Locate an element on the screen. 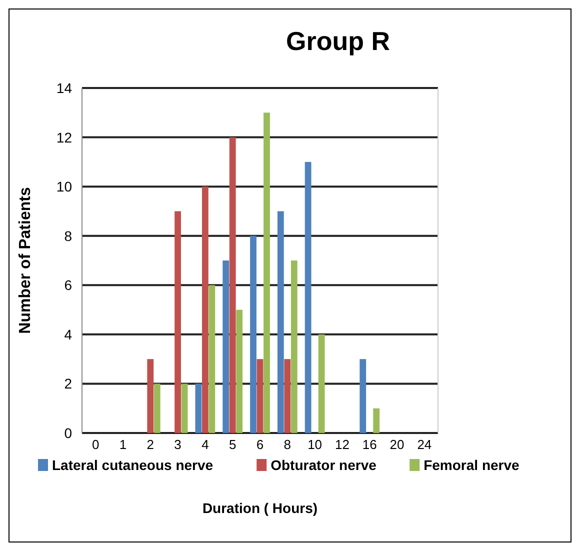 Image resolution: width=580 pixels, height=551 pixels. y-tick-label: 8 is located at coordinates (68, 236).